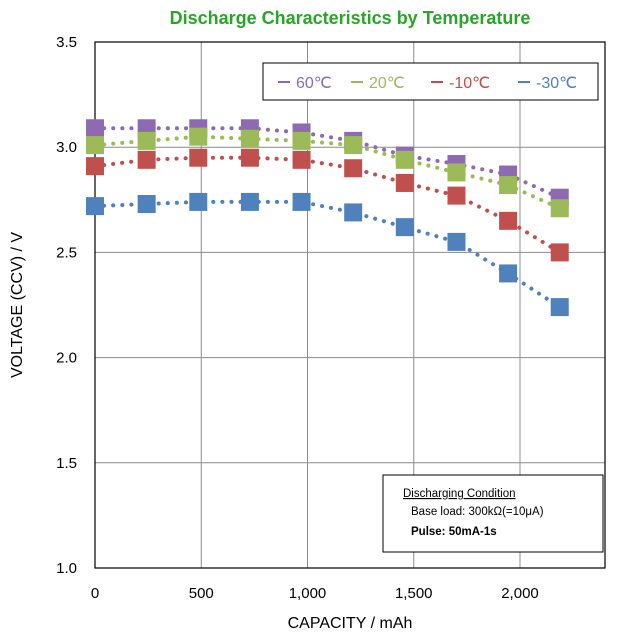 The height and width of the screenshot is (643, 623). Describe the element at coordinates (66, 147) in the screenshot. I see `y-tick-label: 3.0` at that location.